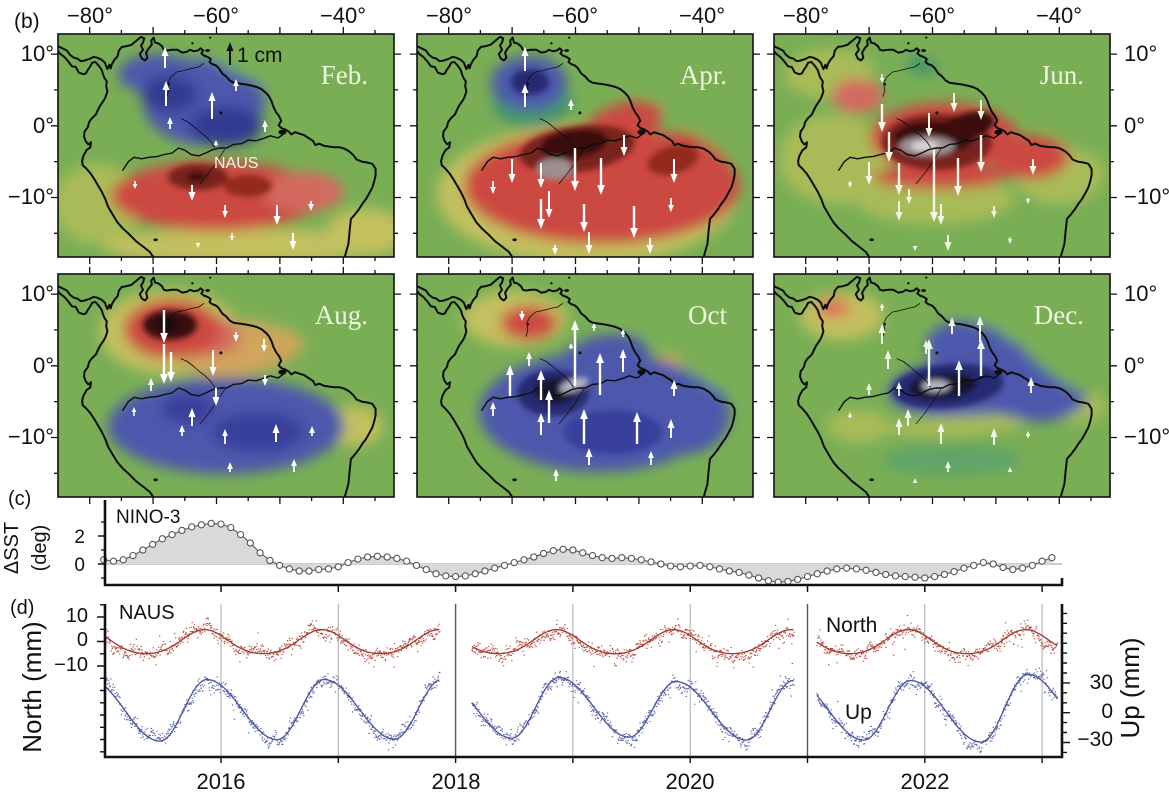 Image resolution: width=1169 pixels, height=799 pixels. Describe the element at coordinates (12, 548) in the screenshot. I see `svg-text: ΔSST` at that location.